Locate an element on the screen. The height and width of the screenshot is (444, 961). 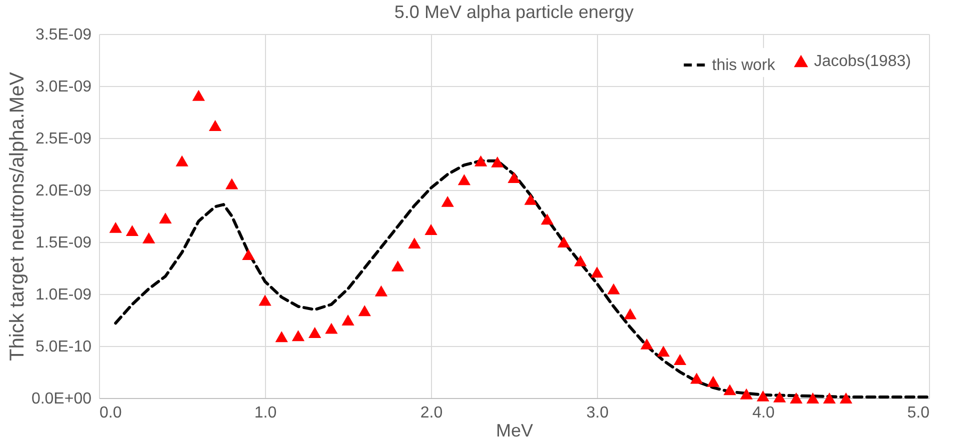
y-tick-label: 0.0E+00 is located at coordinates (61, 399).